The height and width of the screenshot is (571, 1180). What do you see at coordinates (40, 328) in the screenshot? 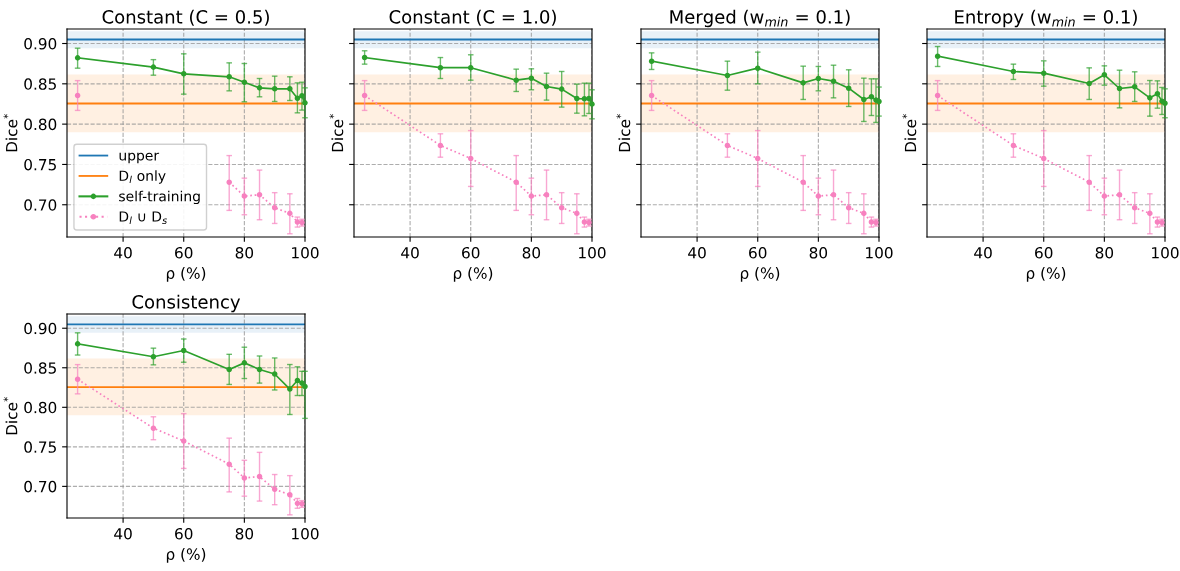
I see `y-tick-label: 0.90` at bounding box center [40, 328].